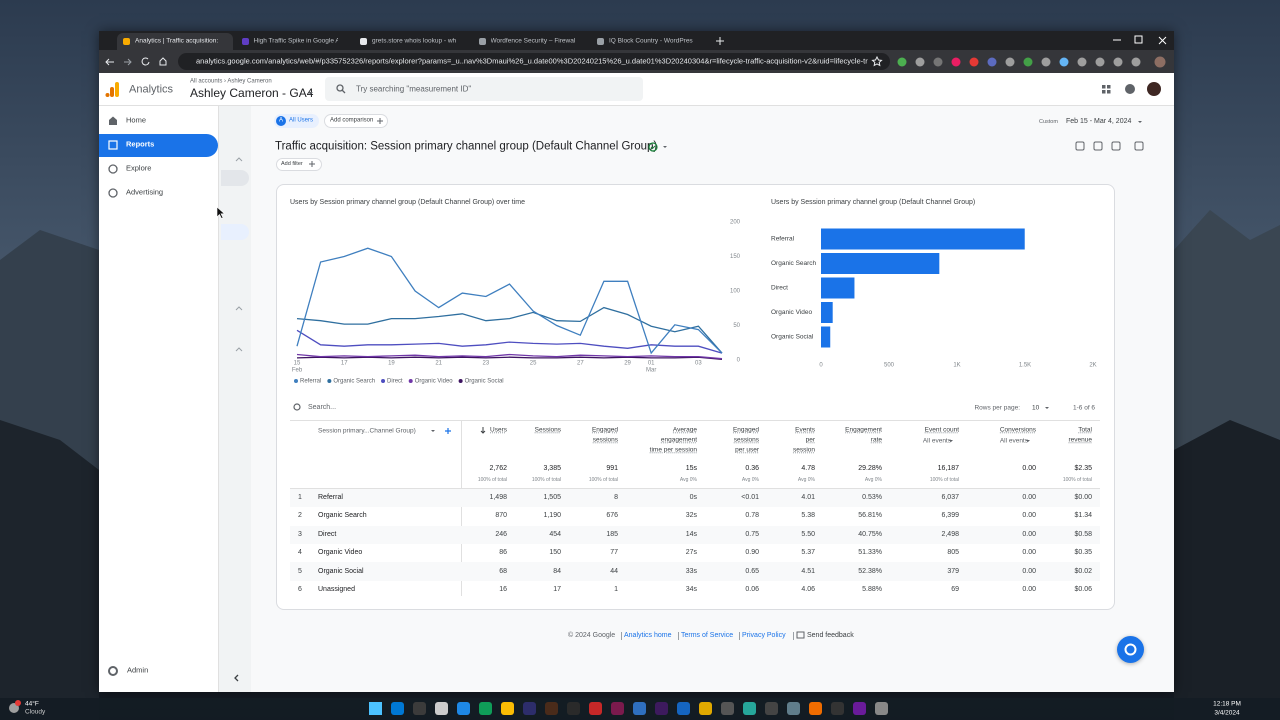 The image size is (1280, 720). What do you see at coordinates (941, 430) in the screenshot?
I see `column-header: Event count` at bounding box center [941, 430].